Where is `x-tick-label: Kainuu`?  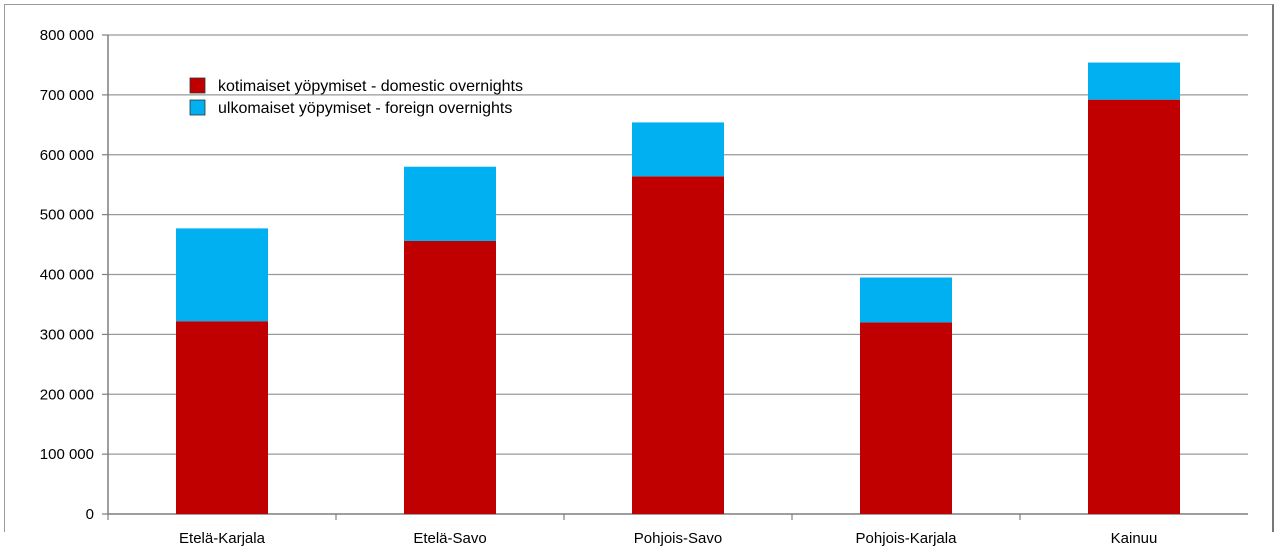 x-tick-label: Kainuu is located at coordinates (1134, 538).